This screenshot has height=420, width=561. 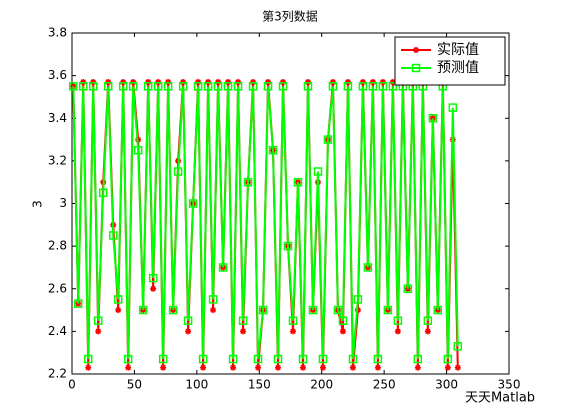 I want to click on x-tick-label: 250, so click(x=384, y=385).